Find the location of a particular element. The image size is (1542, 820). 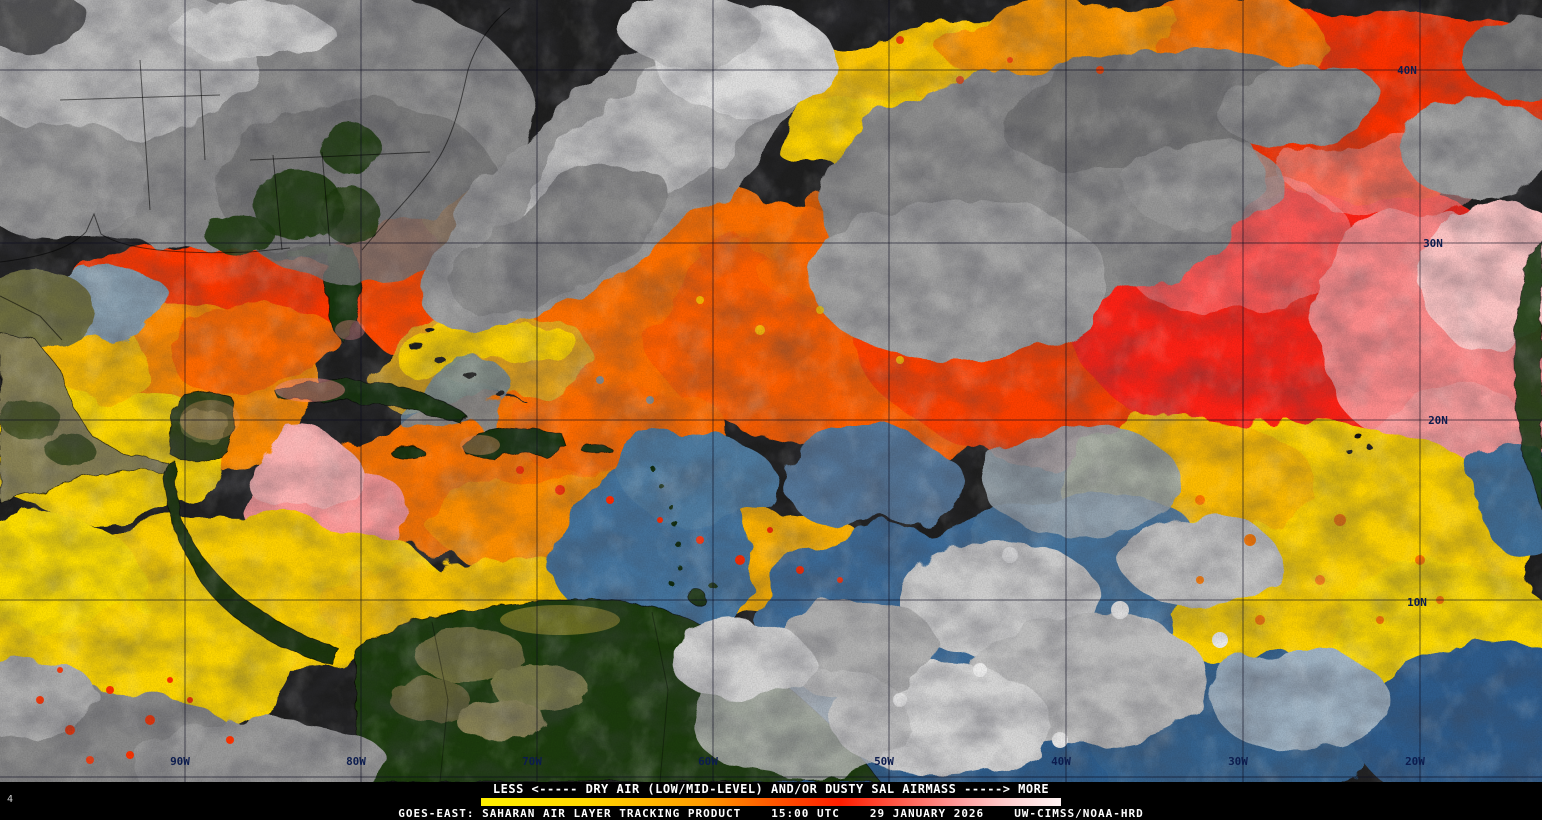

lon-label-40w: 40W is located at coordinates (1061, 761).